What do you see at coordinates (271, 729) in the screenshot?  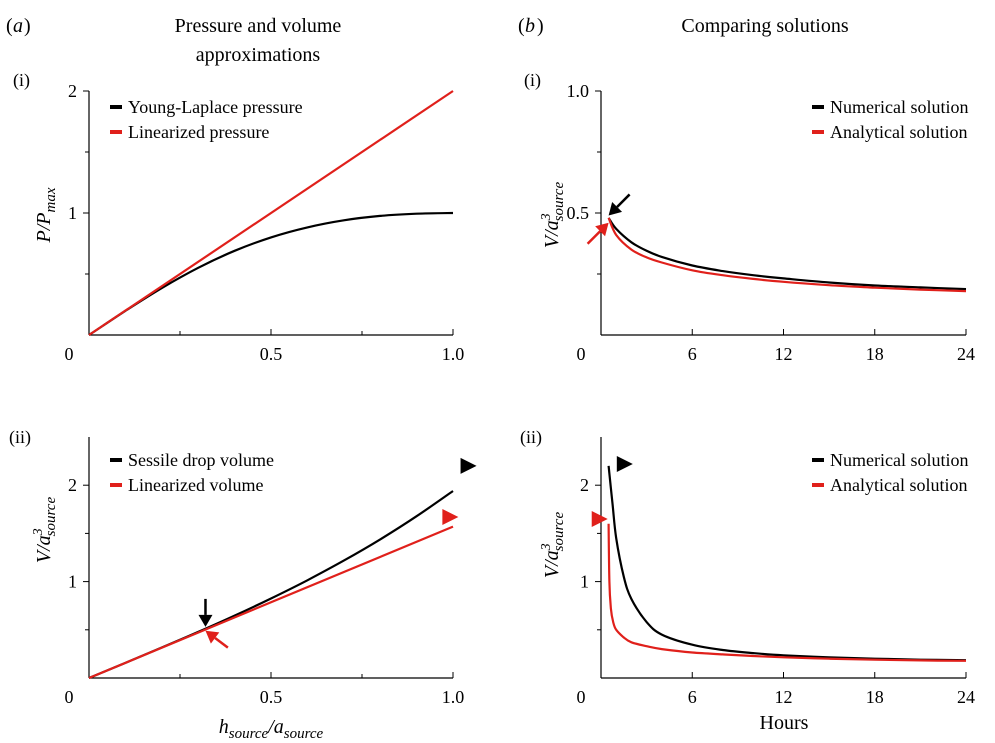 I see `a-ii-xlabel: hsource/asource` at bounding box center [271, 729].